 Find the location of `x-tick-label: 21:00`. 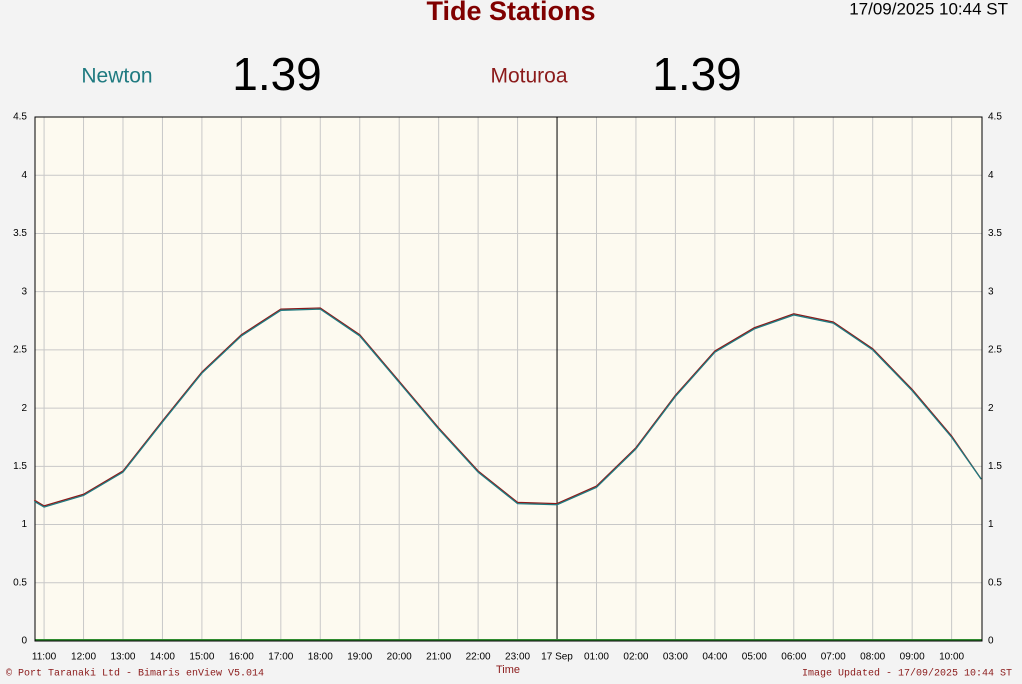

x-tick-label: 21:00 is located at coordinates (438, 657).